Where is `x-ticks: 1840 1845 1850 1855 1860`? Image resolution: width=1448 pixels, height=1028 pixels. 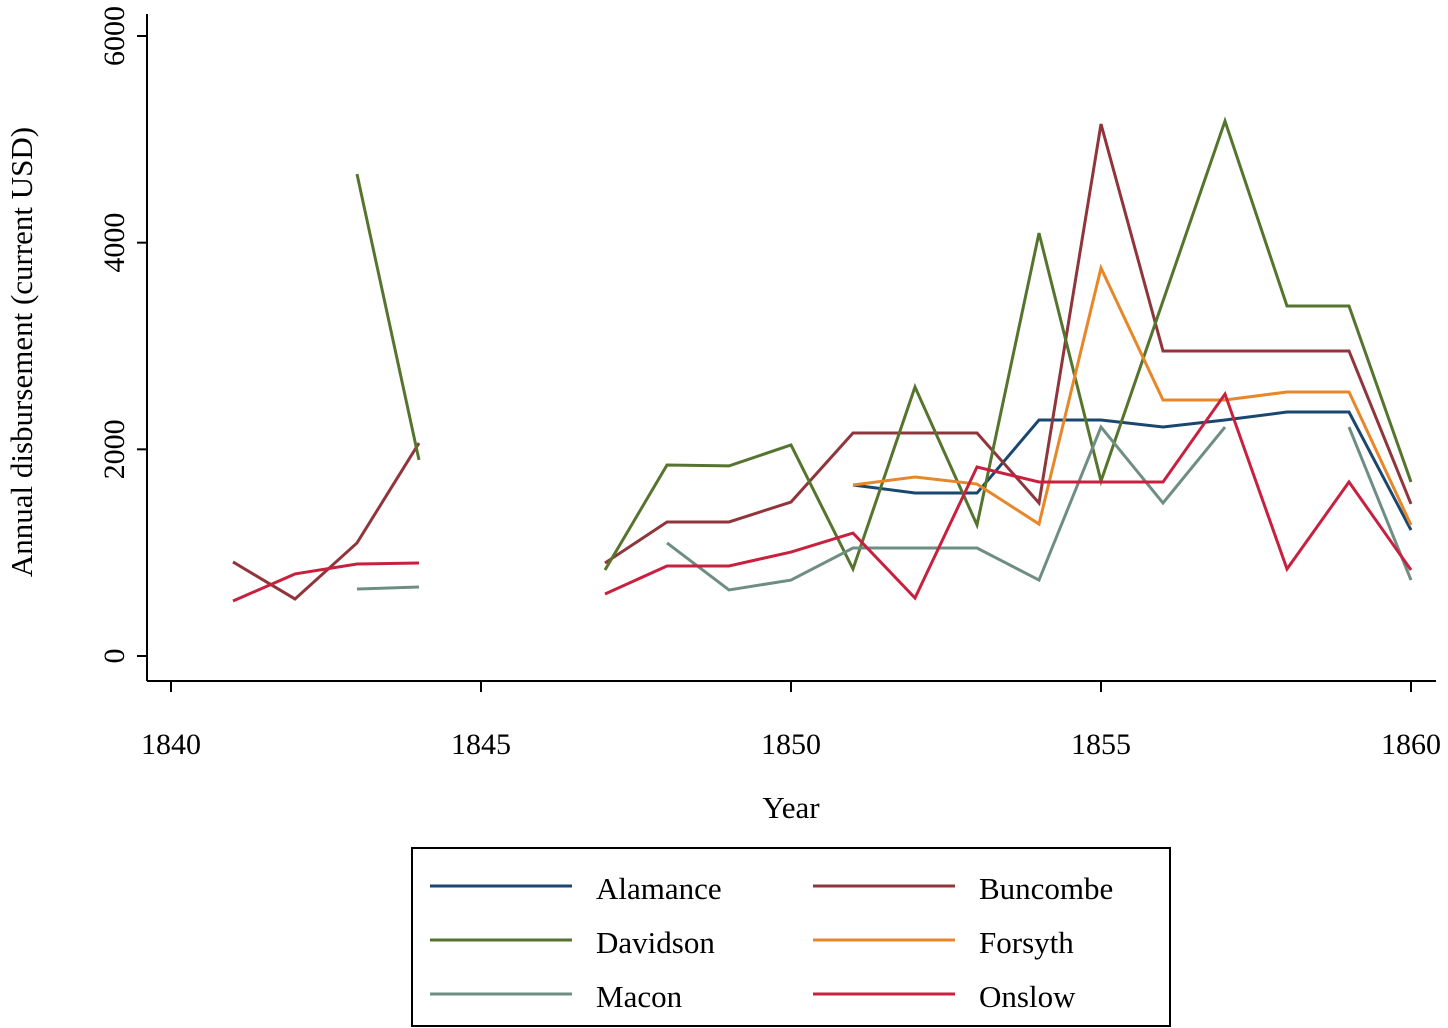 x-ticks: 1840 1845 1850 1855 1860 is located at coordinates (791, 721).